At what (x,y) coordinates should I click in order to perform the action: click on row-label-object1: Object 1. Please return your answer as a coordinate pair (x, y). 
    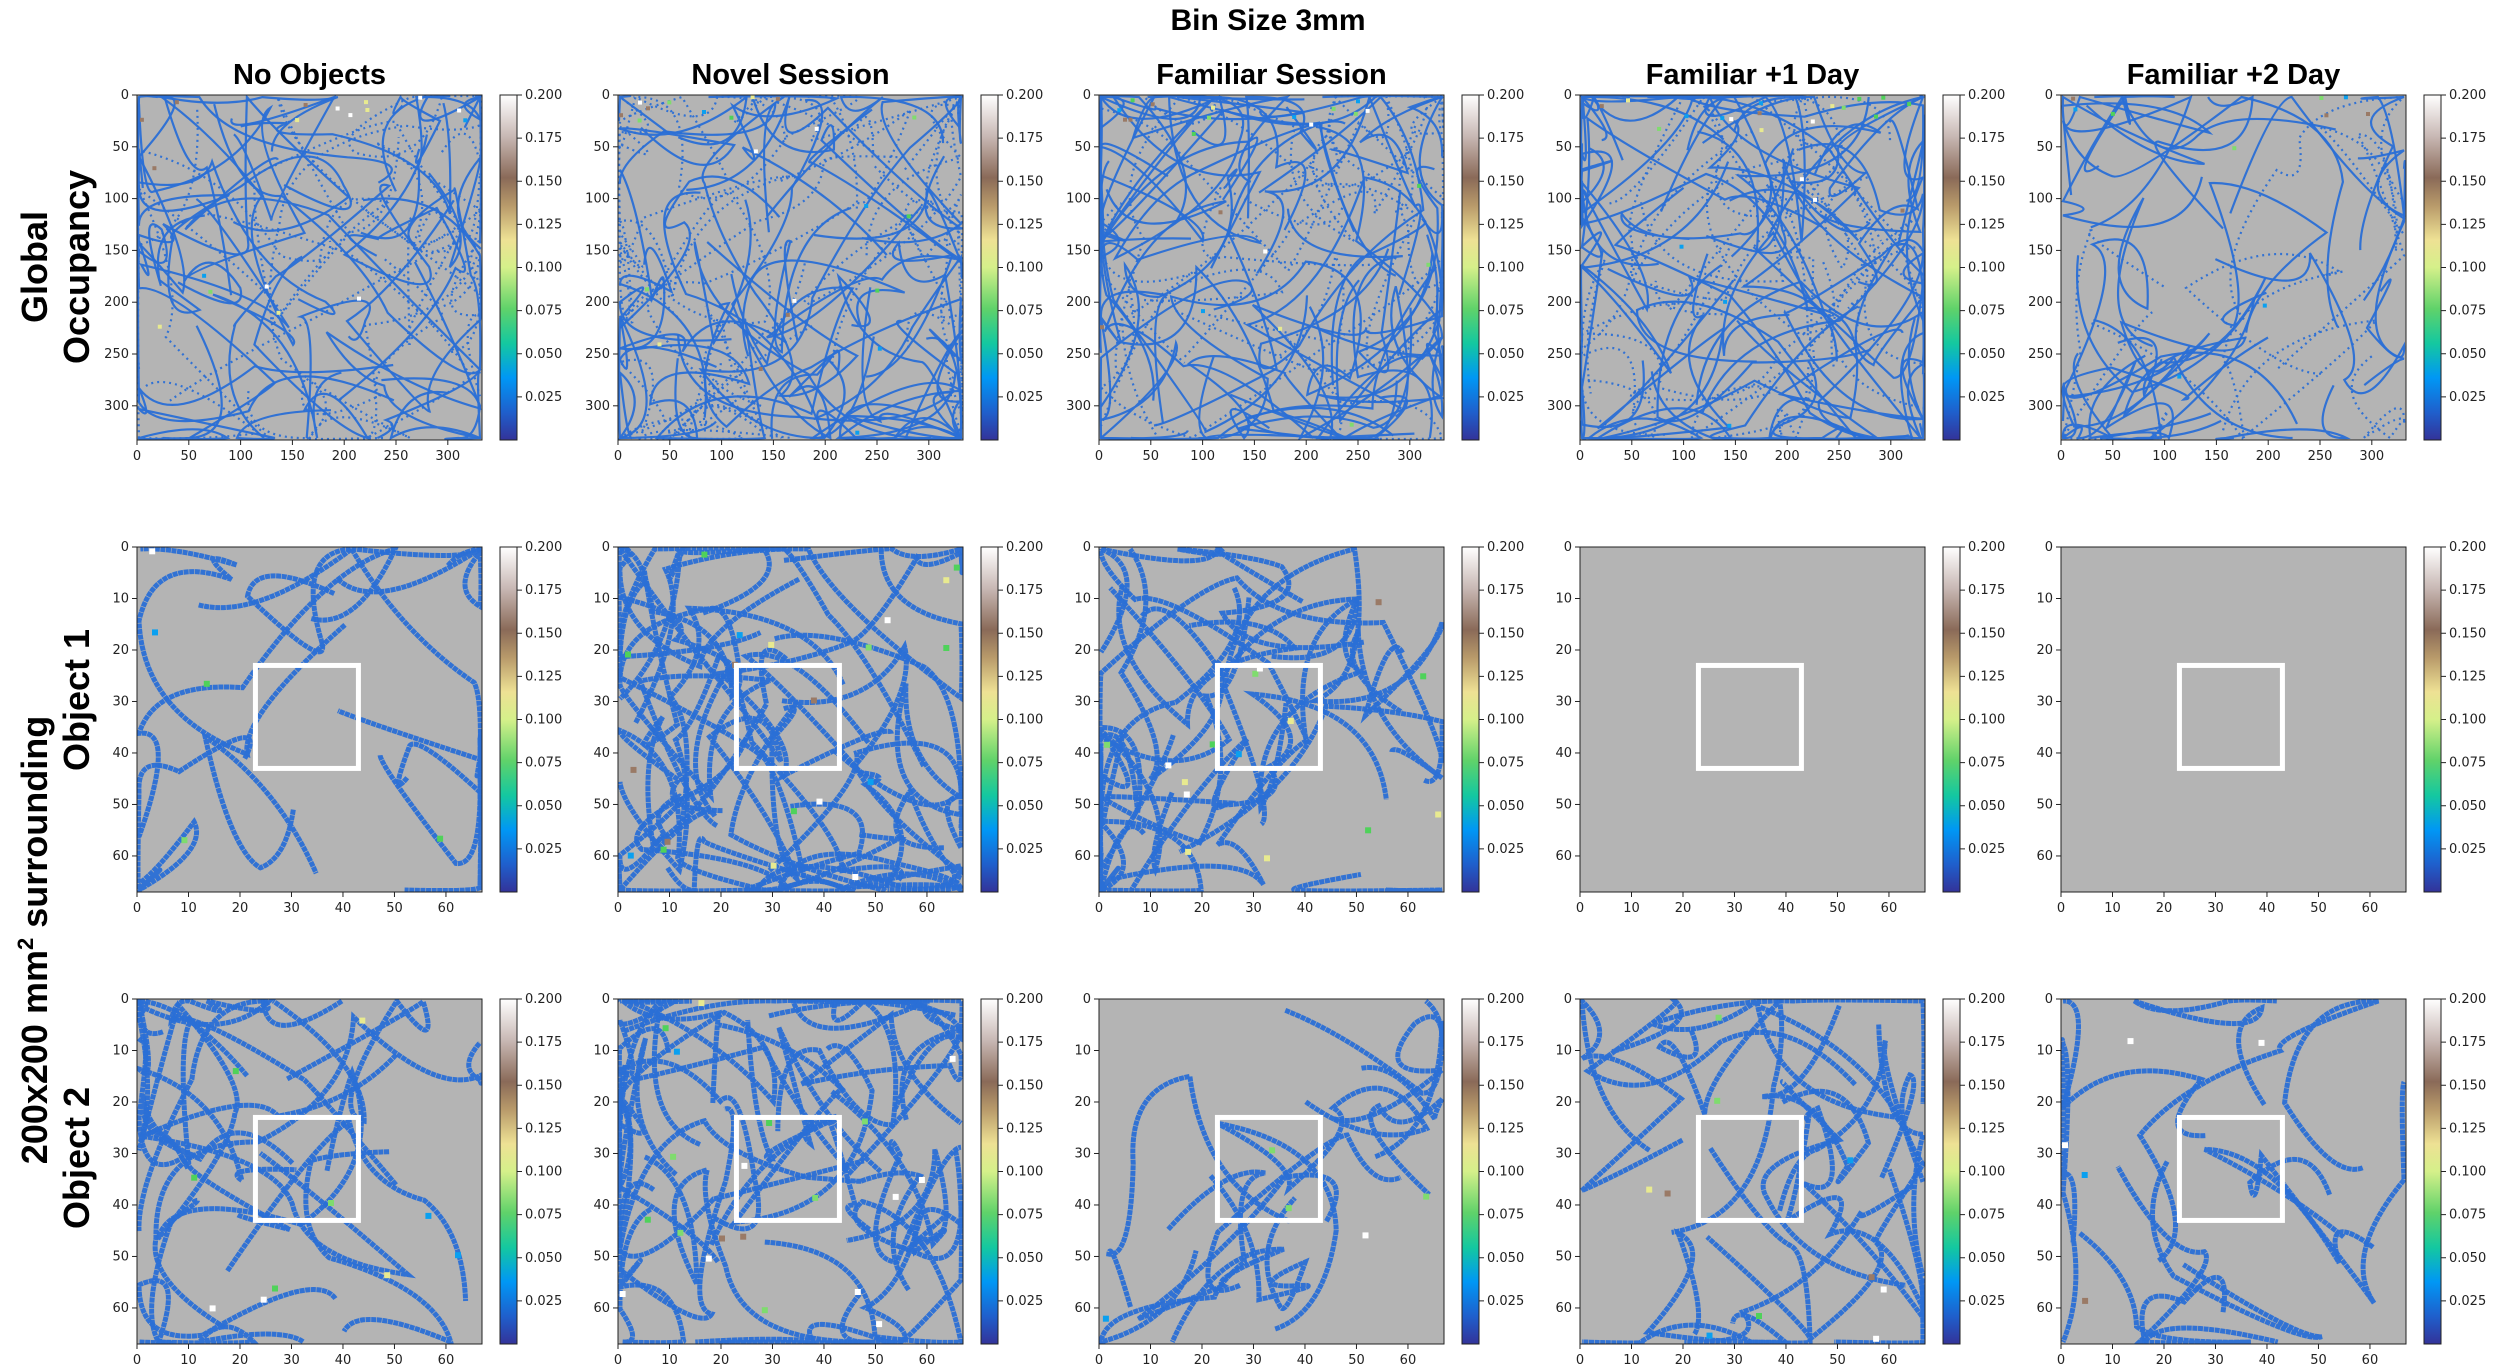
    Looking at the image, I should click on (76, 700).